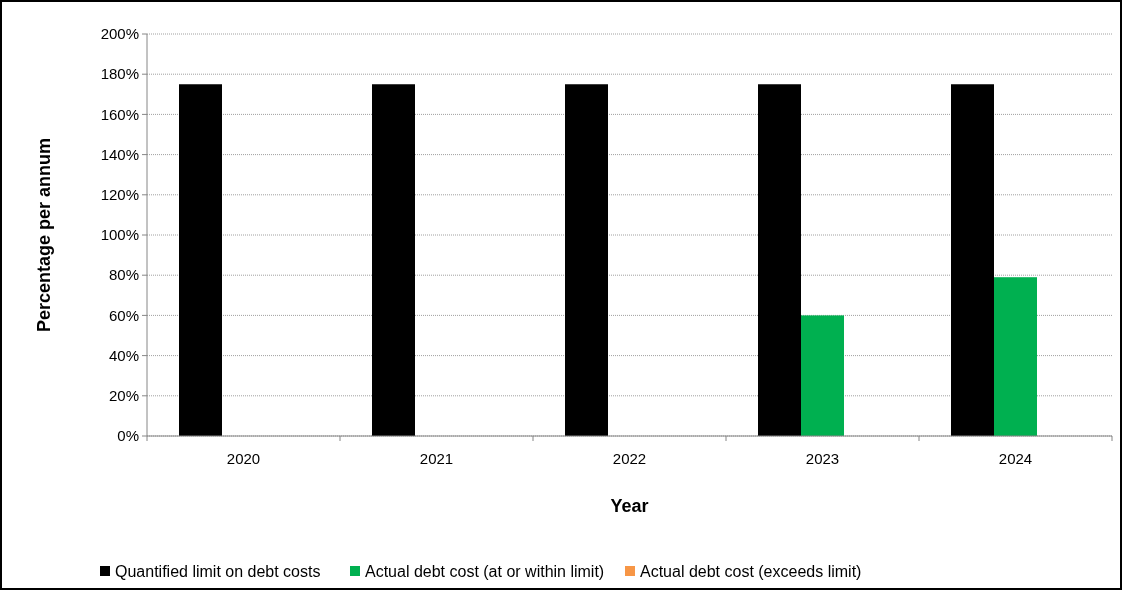 The width and height of the screenshot is (1122, 590). I want to click on legend-label: Actual debt cost (at or within limit), so click(485, 571).